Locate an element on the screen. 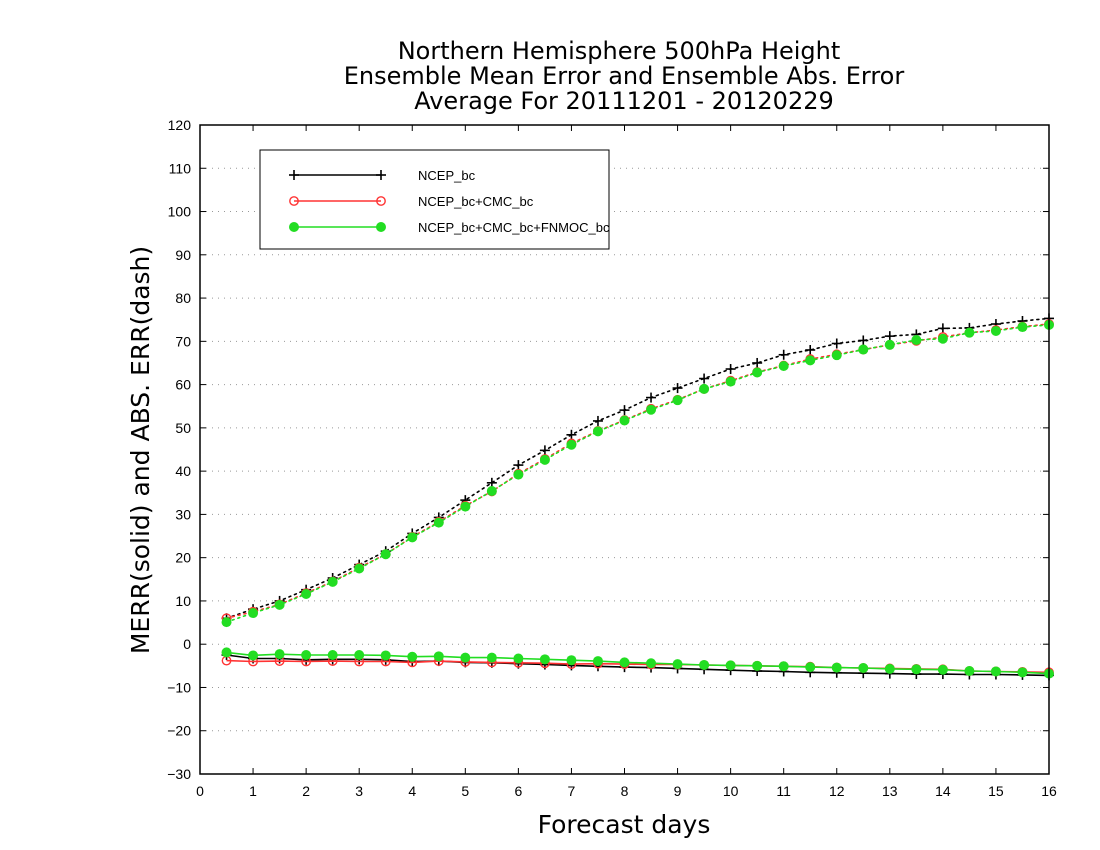 The height and width of the screenshot is (850, 1100). x-tick-label: 12 is located at coordinates (837, 791).